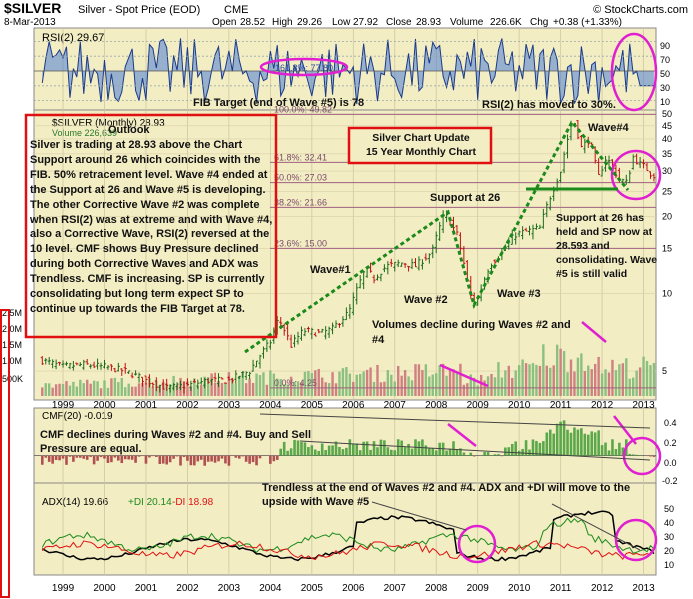 The height and width of the screenshot is (599, 693). Describe the element at coordinates (419, 516) in the screenshot. I see `adx-trendline` at that location.